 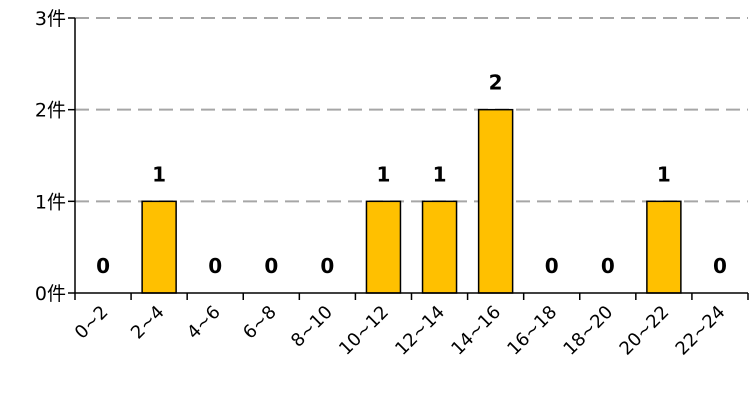 I want to click on y-tick-label: 1件, so click(x=50, y=202).